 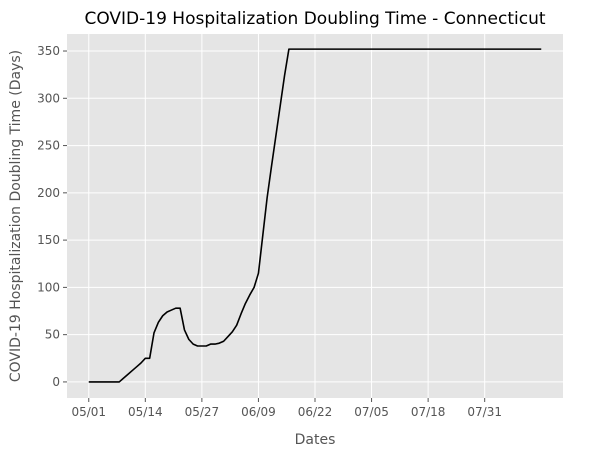 What do you see at coordinates (48, 98) in the screenshot?
I see `y-tick-label: 300` at bounding box center [48, 98].